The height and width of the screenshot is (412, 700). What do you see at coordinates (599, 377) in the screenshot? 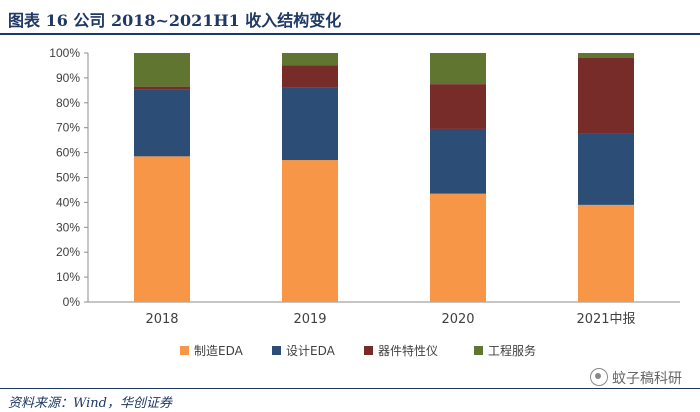
I see `wechat-icon` at bounding box center [599, 377].